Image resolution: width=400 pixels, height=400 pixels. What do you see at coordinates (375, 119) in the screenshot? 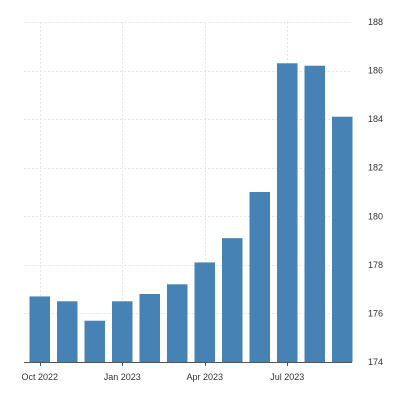
I see `y-tick-label: 184` at bounding box center [375, 119].